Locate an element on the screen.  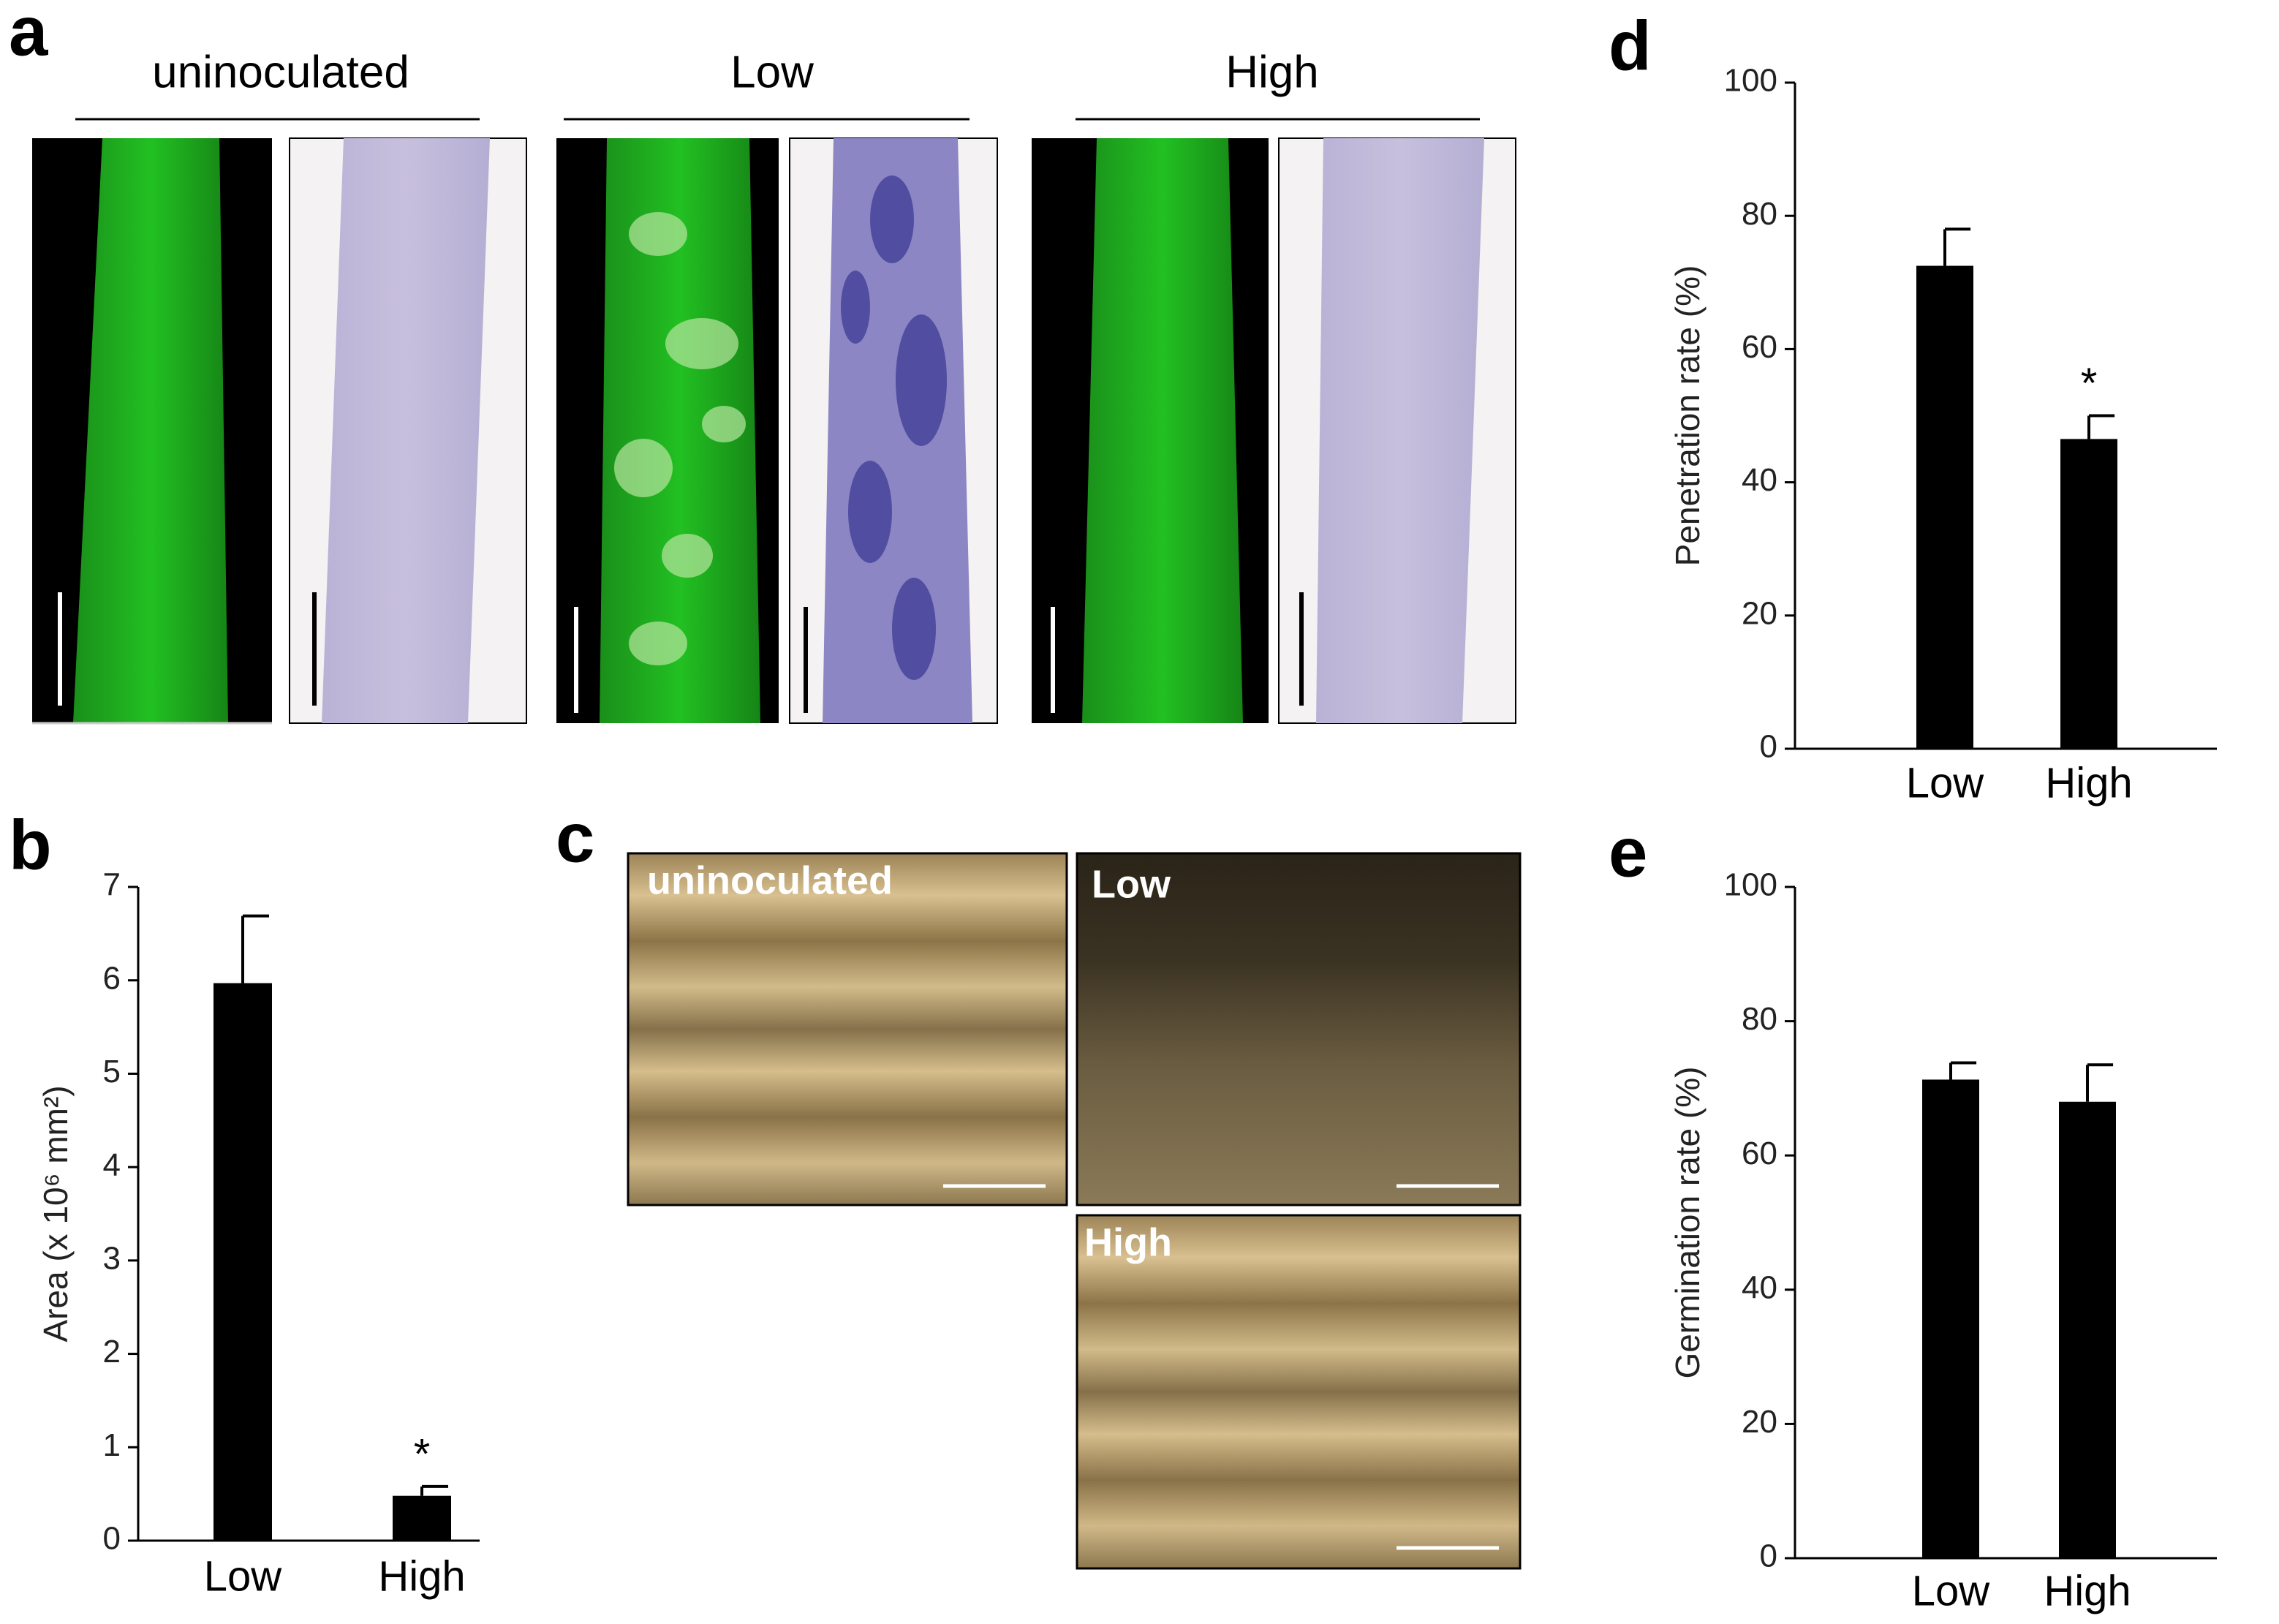
y-tick-label: 2 is located at coordinates (112, 1352).